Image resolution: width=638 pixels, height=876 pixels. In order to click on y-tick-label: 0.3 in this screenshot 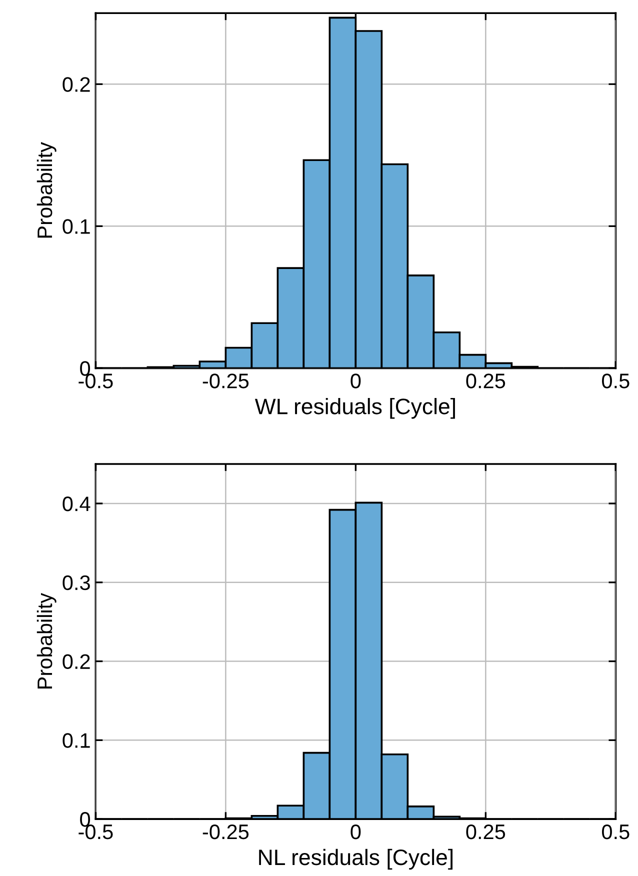, I will do `click(76, 582)`.